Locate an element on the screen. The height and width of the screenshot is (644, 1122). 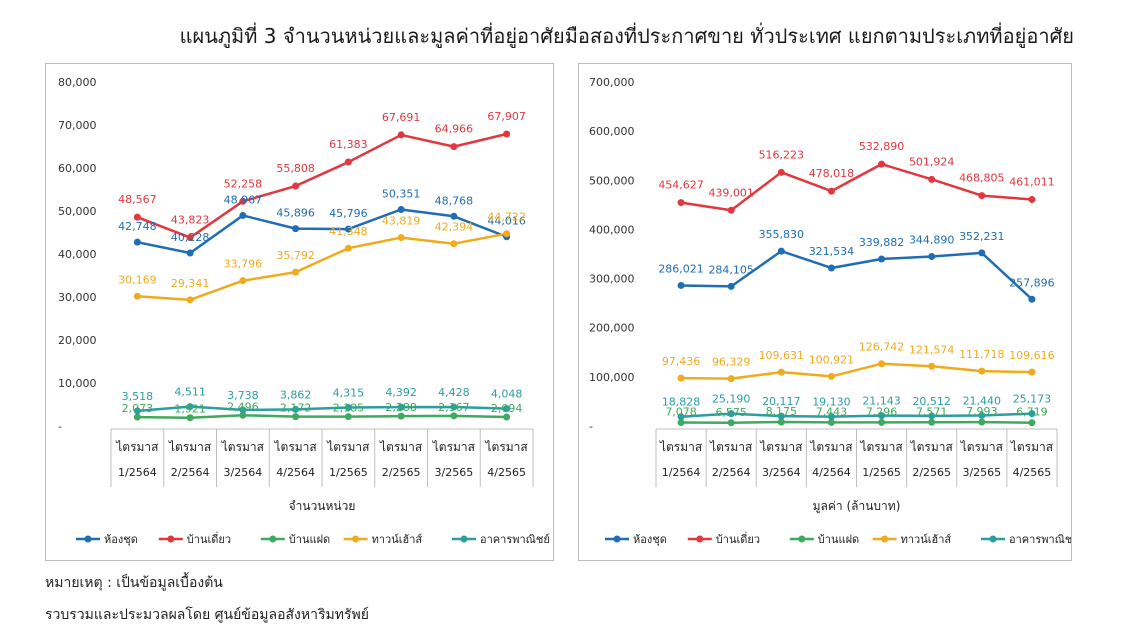
data-label: 52,258 is located at coordinates (243, 183).